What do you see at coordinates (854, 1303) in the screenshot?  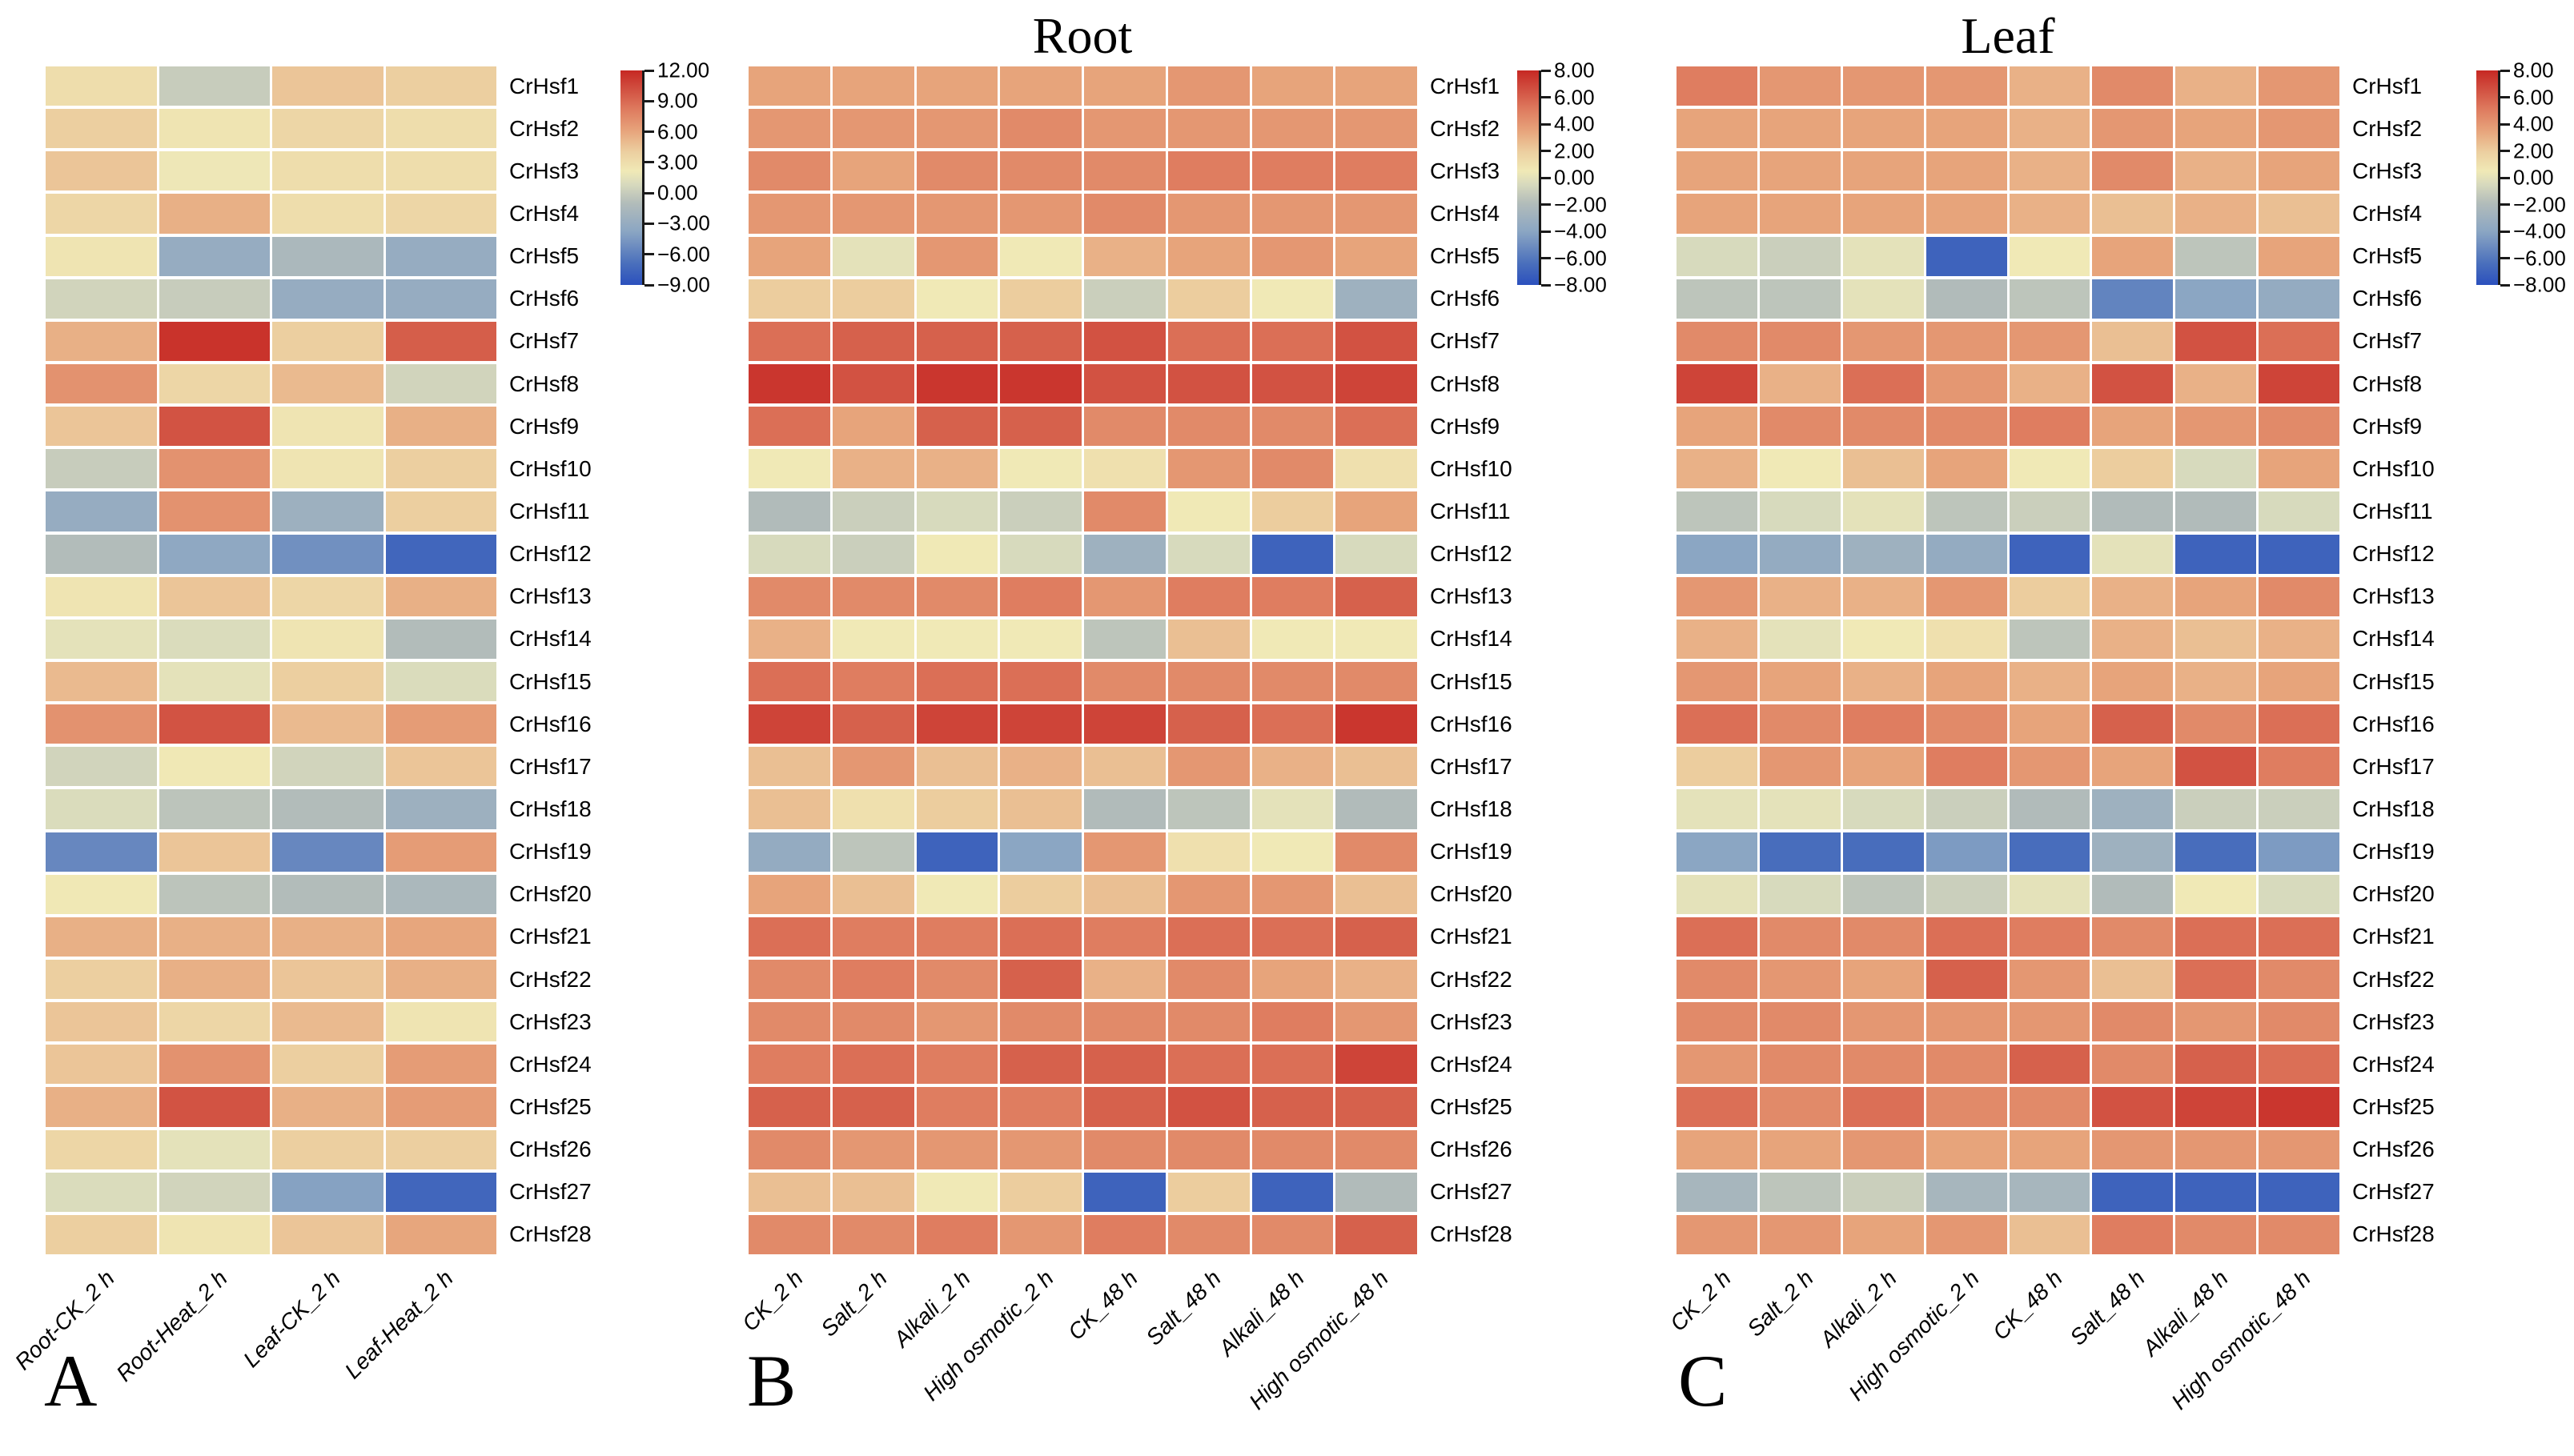 I see `x-axis-label: Salt_2 h` at bounding box center [854, 1303].